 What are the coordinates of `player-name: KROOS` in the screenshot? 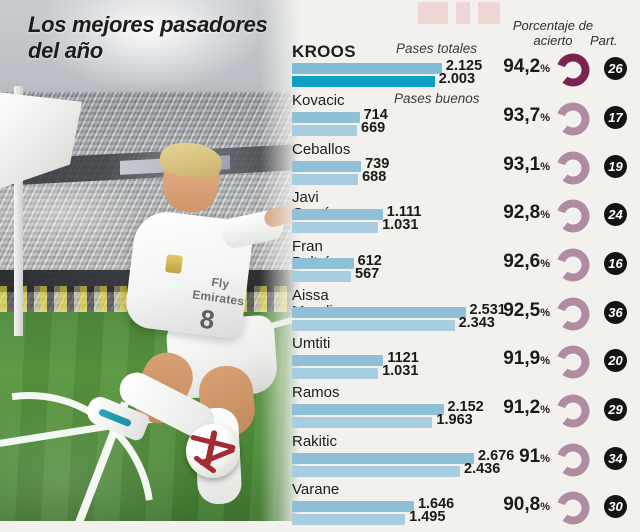 It's located at (324, 51).